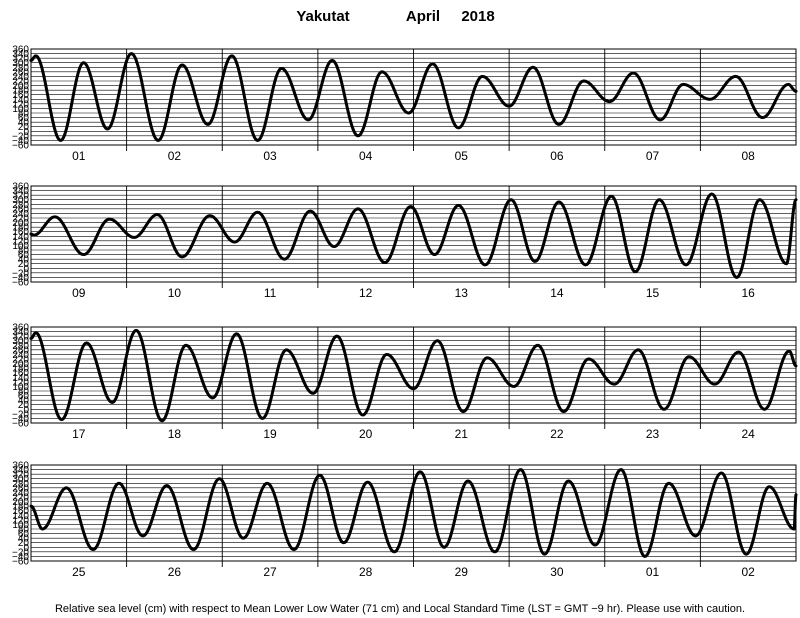  I want to click on day-label: 16, so click(749, 293).